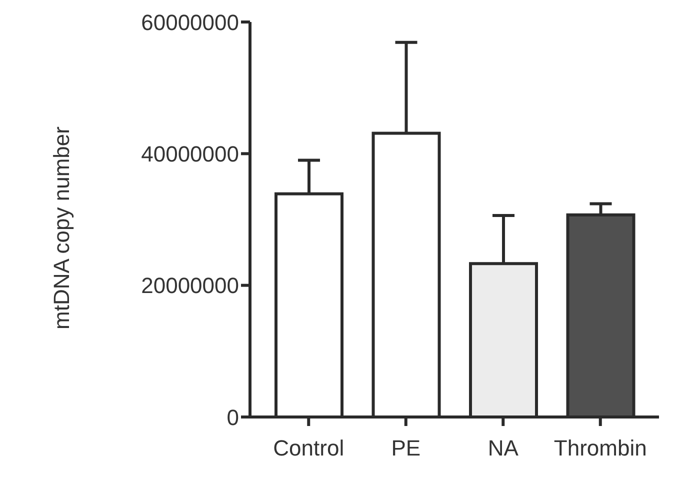 Image resolution: width=697 pixels, height=495 pixels. What do you see at coordinates (190, 285) in the screenshot?
I see `y-tick-label: 20000000` at bounding box center [190, 285].